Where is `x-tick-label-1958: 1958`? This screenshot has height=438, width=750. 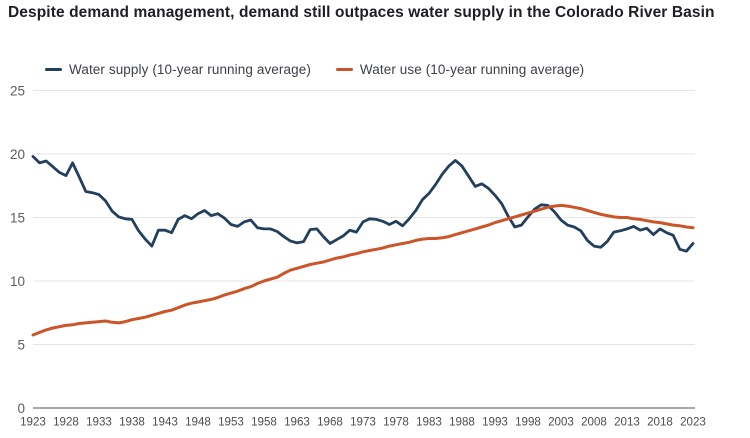
x-tick-label-1958: 1958 is located at coordinates (264, 422).